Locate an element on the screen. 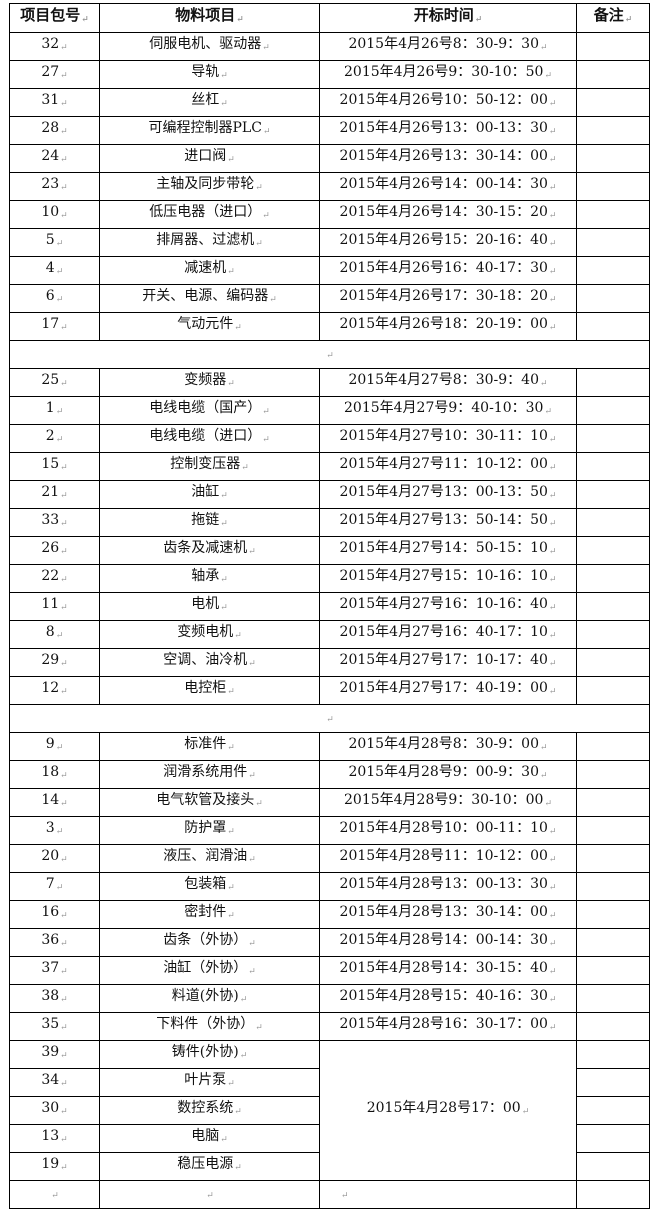  package-no-cell: 21 is located at coordinates (54, 494).